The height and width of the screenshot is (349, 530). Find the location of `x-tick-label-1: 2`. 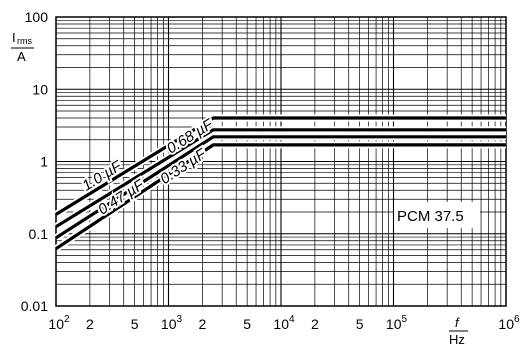

x-tick-label-1: 2 is located at coordinates (90, 324).